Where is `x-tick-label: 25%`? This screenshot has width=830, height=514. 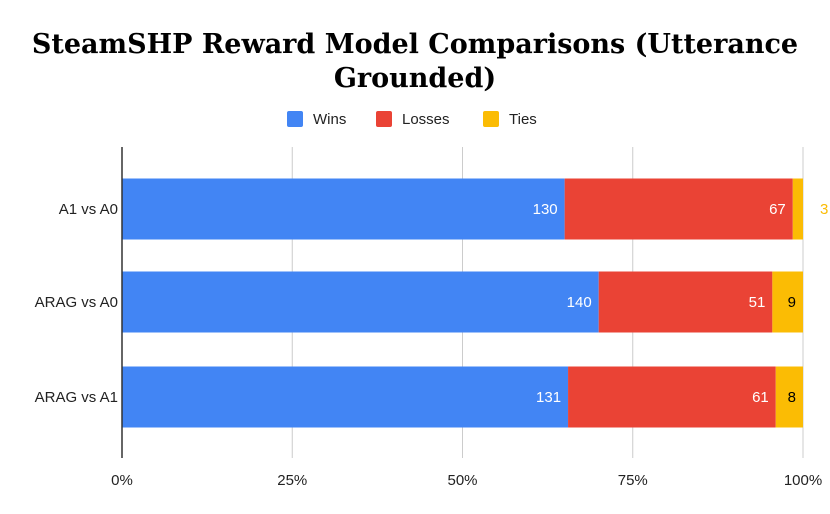 x-tick-label: 25% is located at coordinates (292, 480).